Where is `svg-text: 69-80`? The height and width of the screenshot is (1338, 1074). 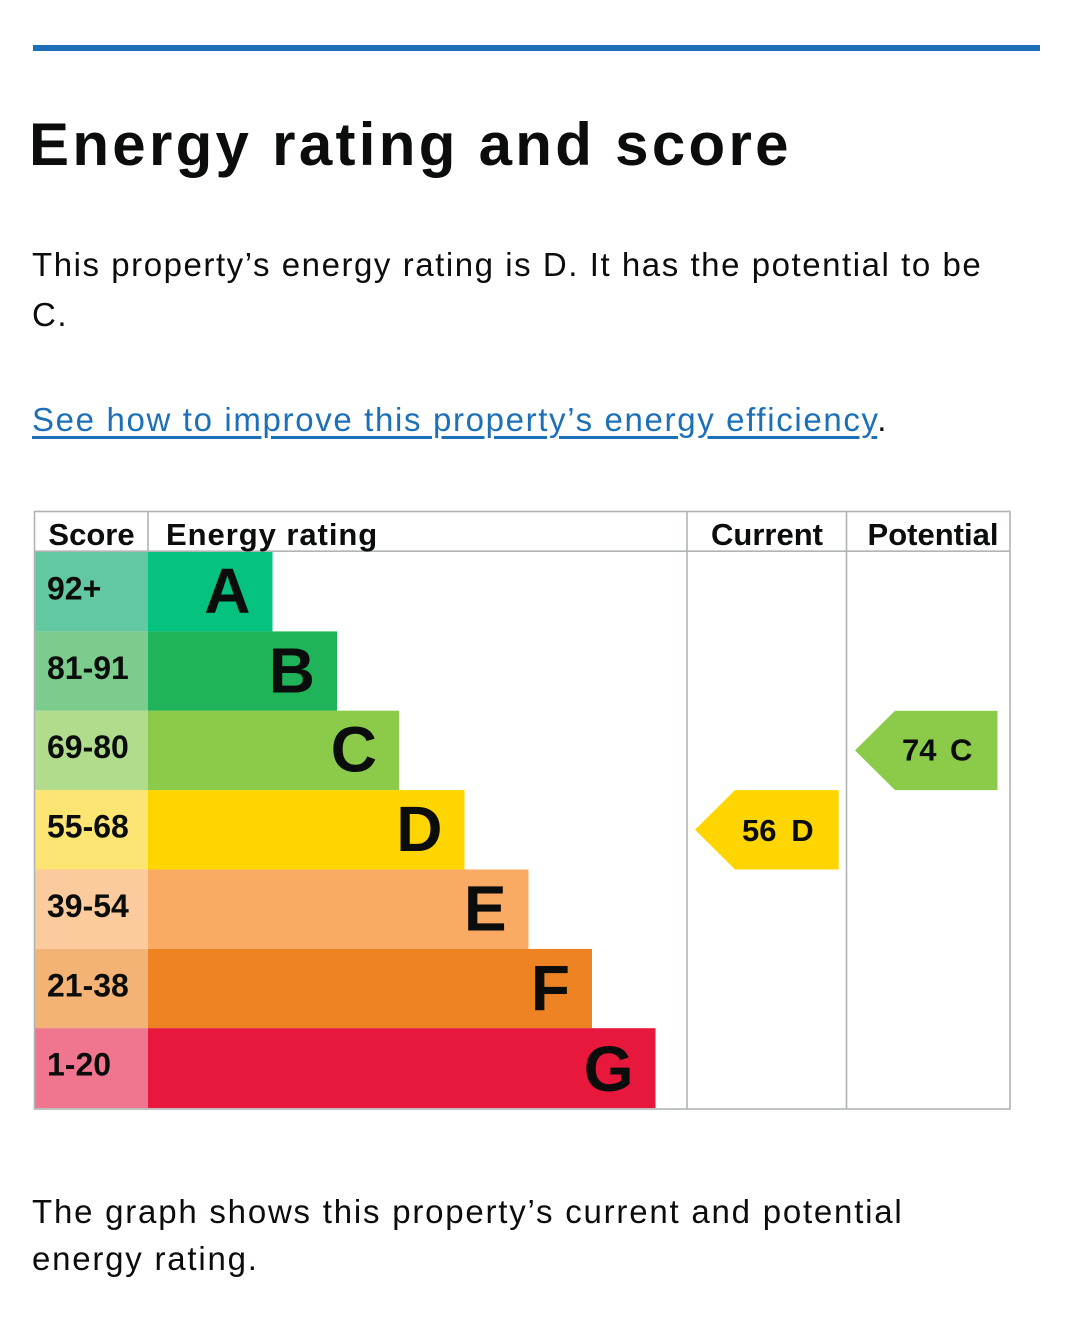
svg-text: 69-80 is located at coordinates (88, 747).